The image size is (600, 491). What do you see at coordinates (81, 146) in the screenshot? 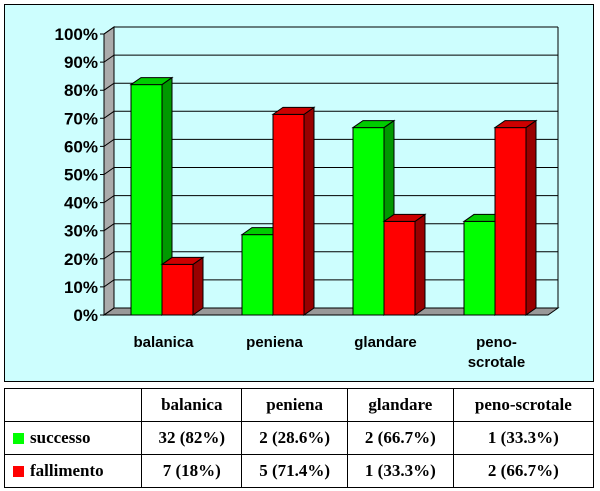
I see `y-tick-label: 60%` at bounding box center [81, 146].